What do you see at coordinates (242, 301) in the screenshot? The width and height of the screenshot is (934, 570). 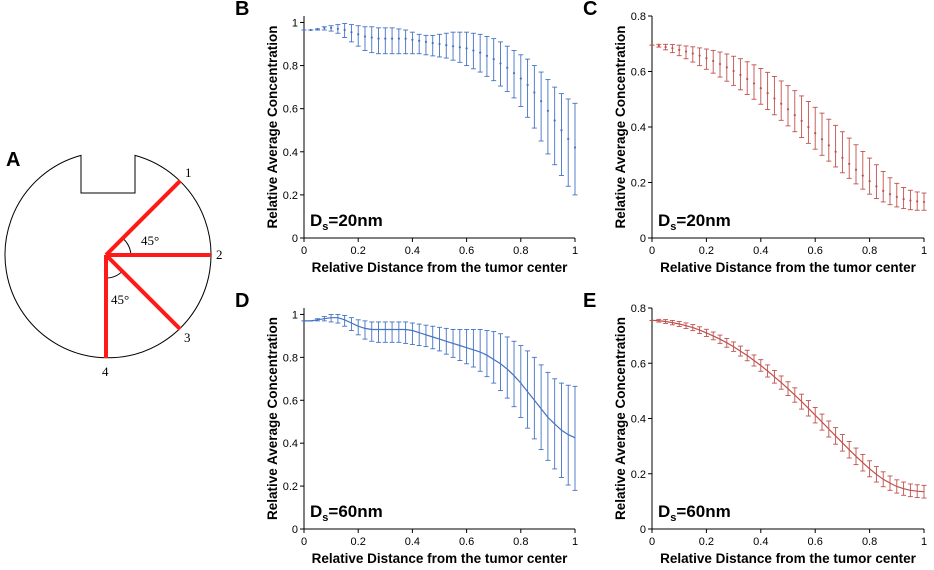 I see `panel-letter: D` at bounding box center [242, 301].